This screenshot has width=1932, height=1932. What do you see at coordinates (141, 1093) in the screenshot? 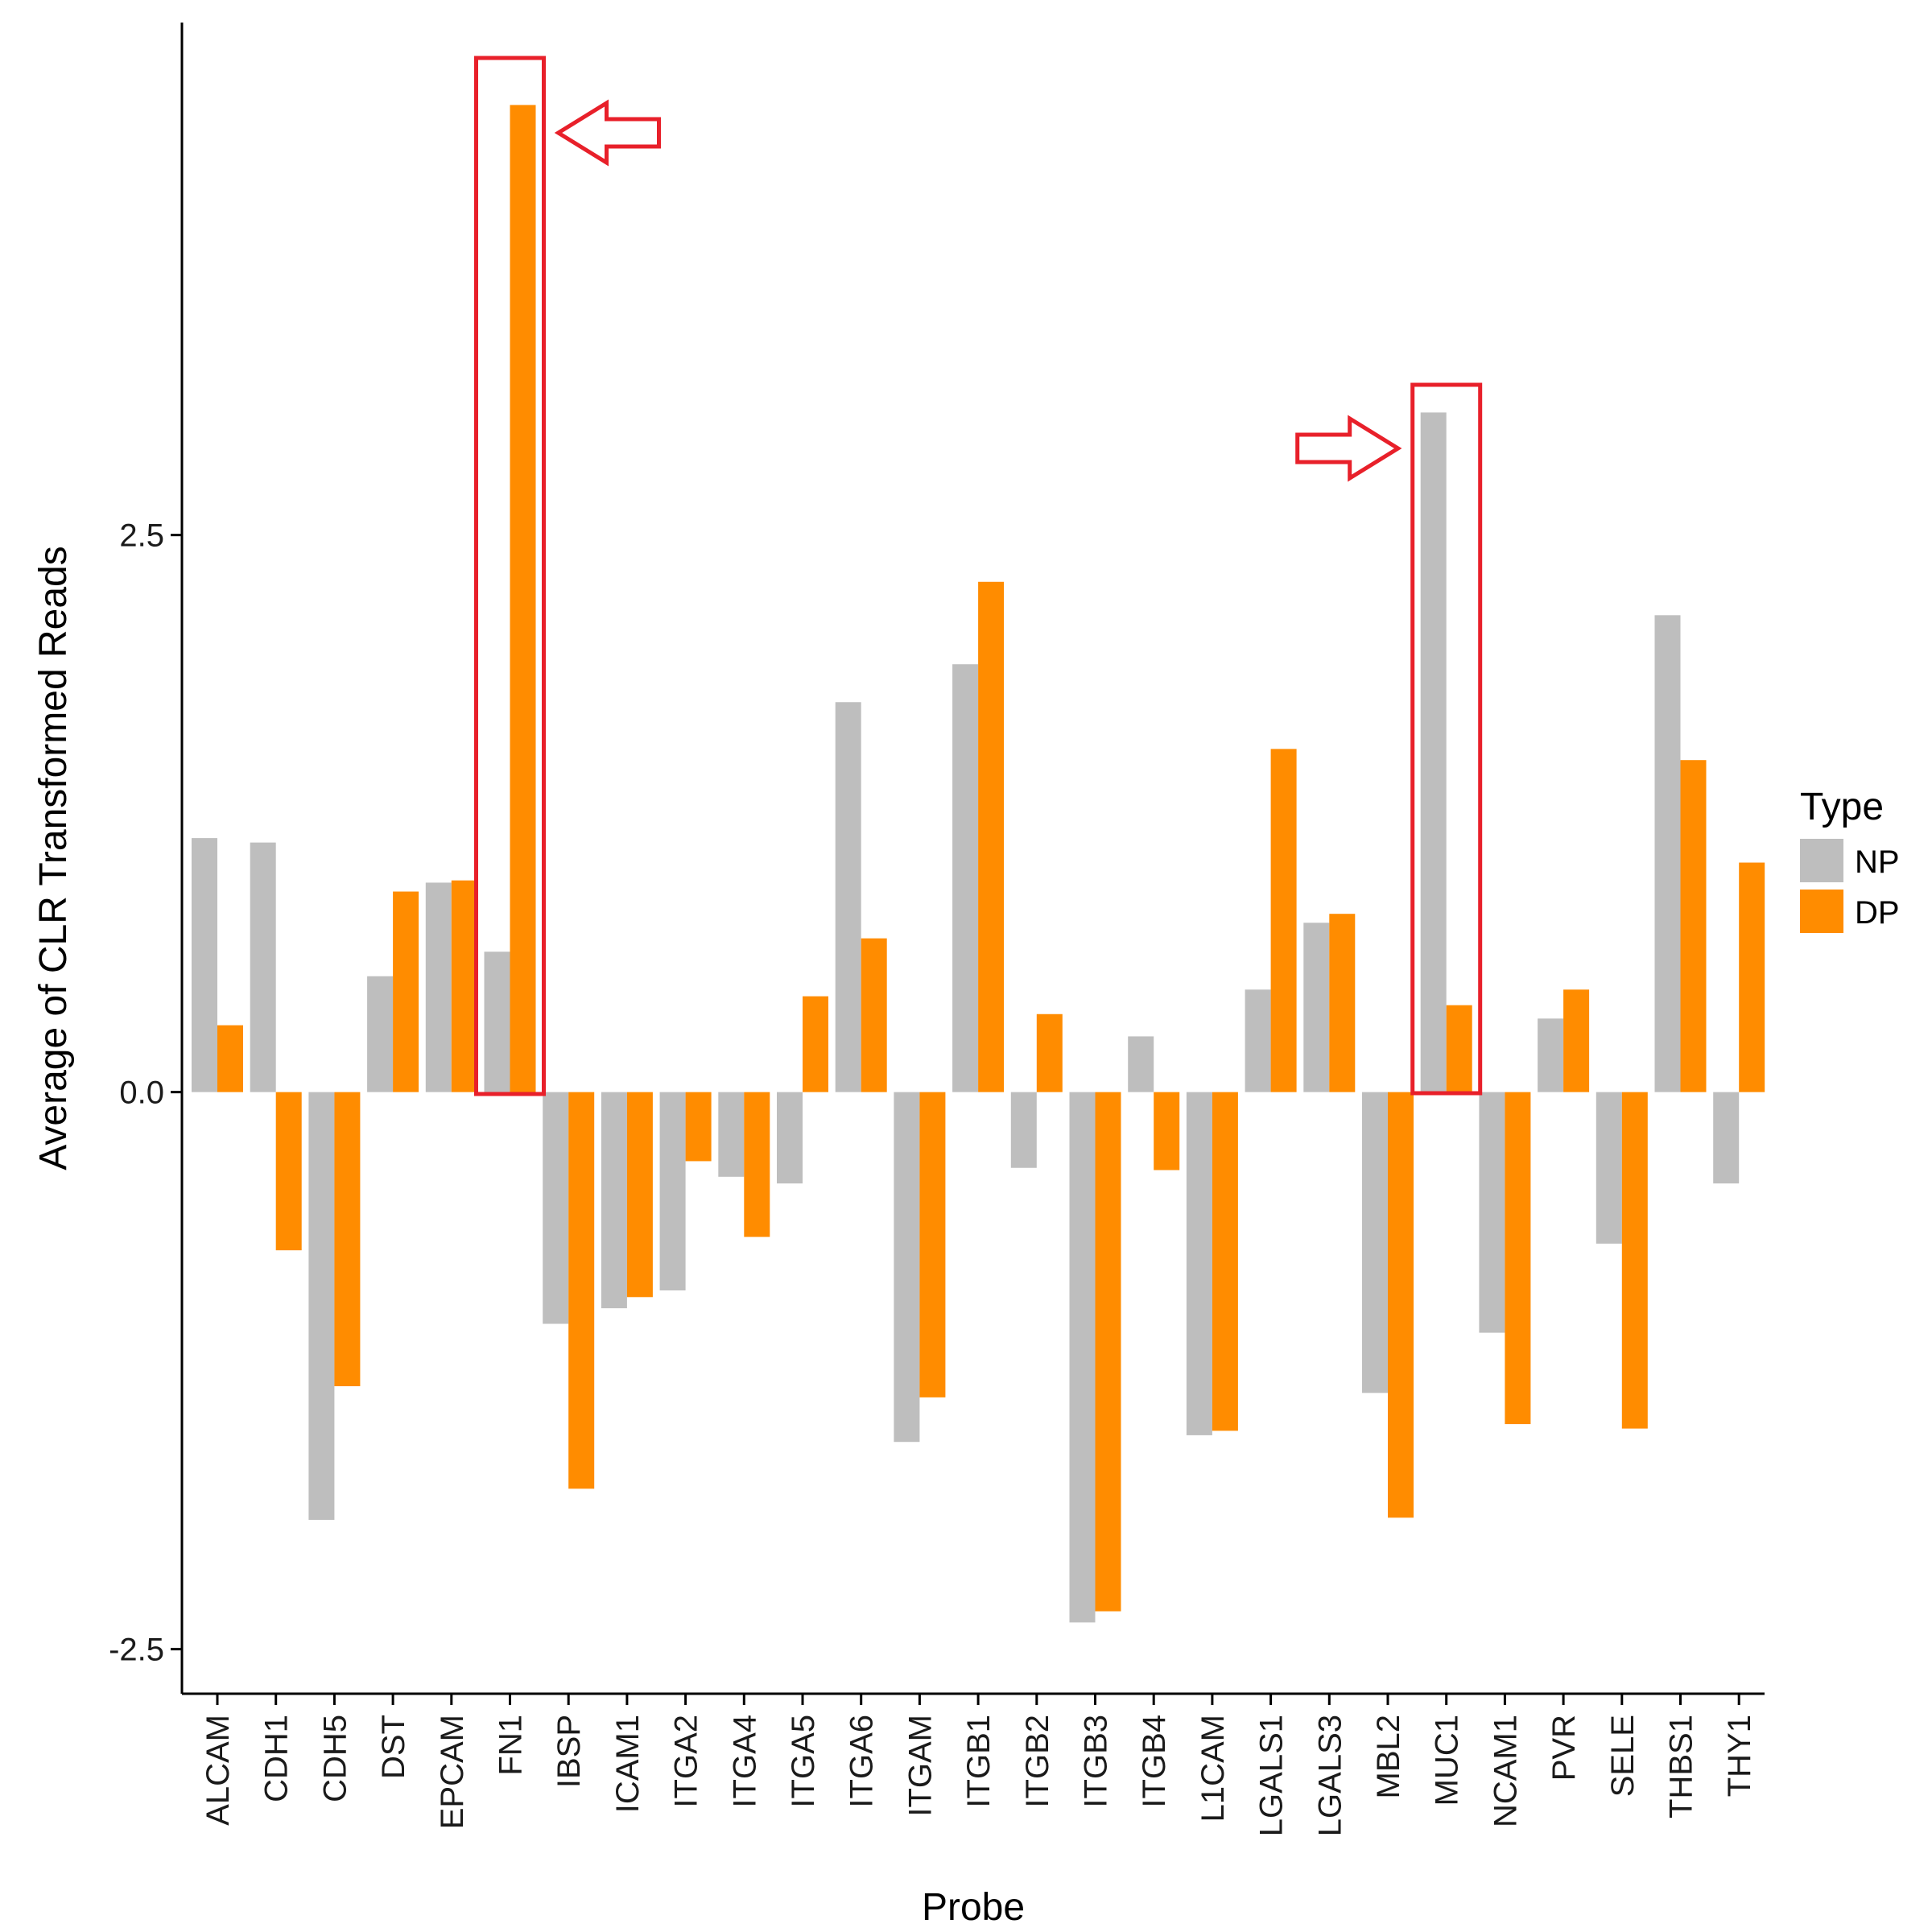
I see `y-tick-label: 0.0` at bounding box center [141, 1093].